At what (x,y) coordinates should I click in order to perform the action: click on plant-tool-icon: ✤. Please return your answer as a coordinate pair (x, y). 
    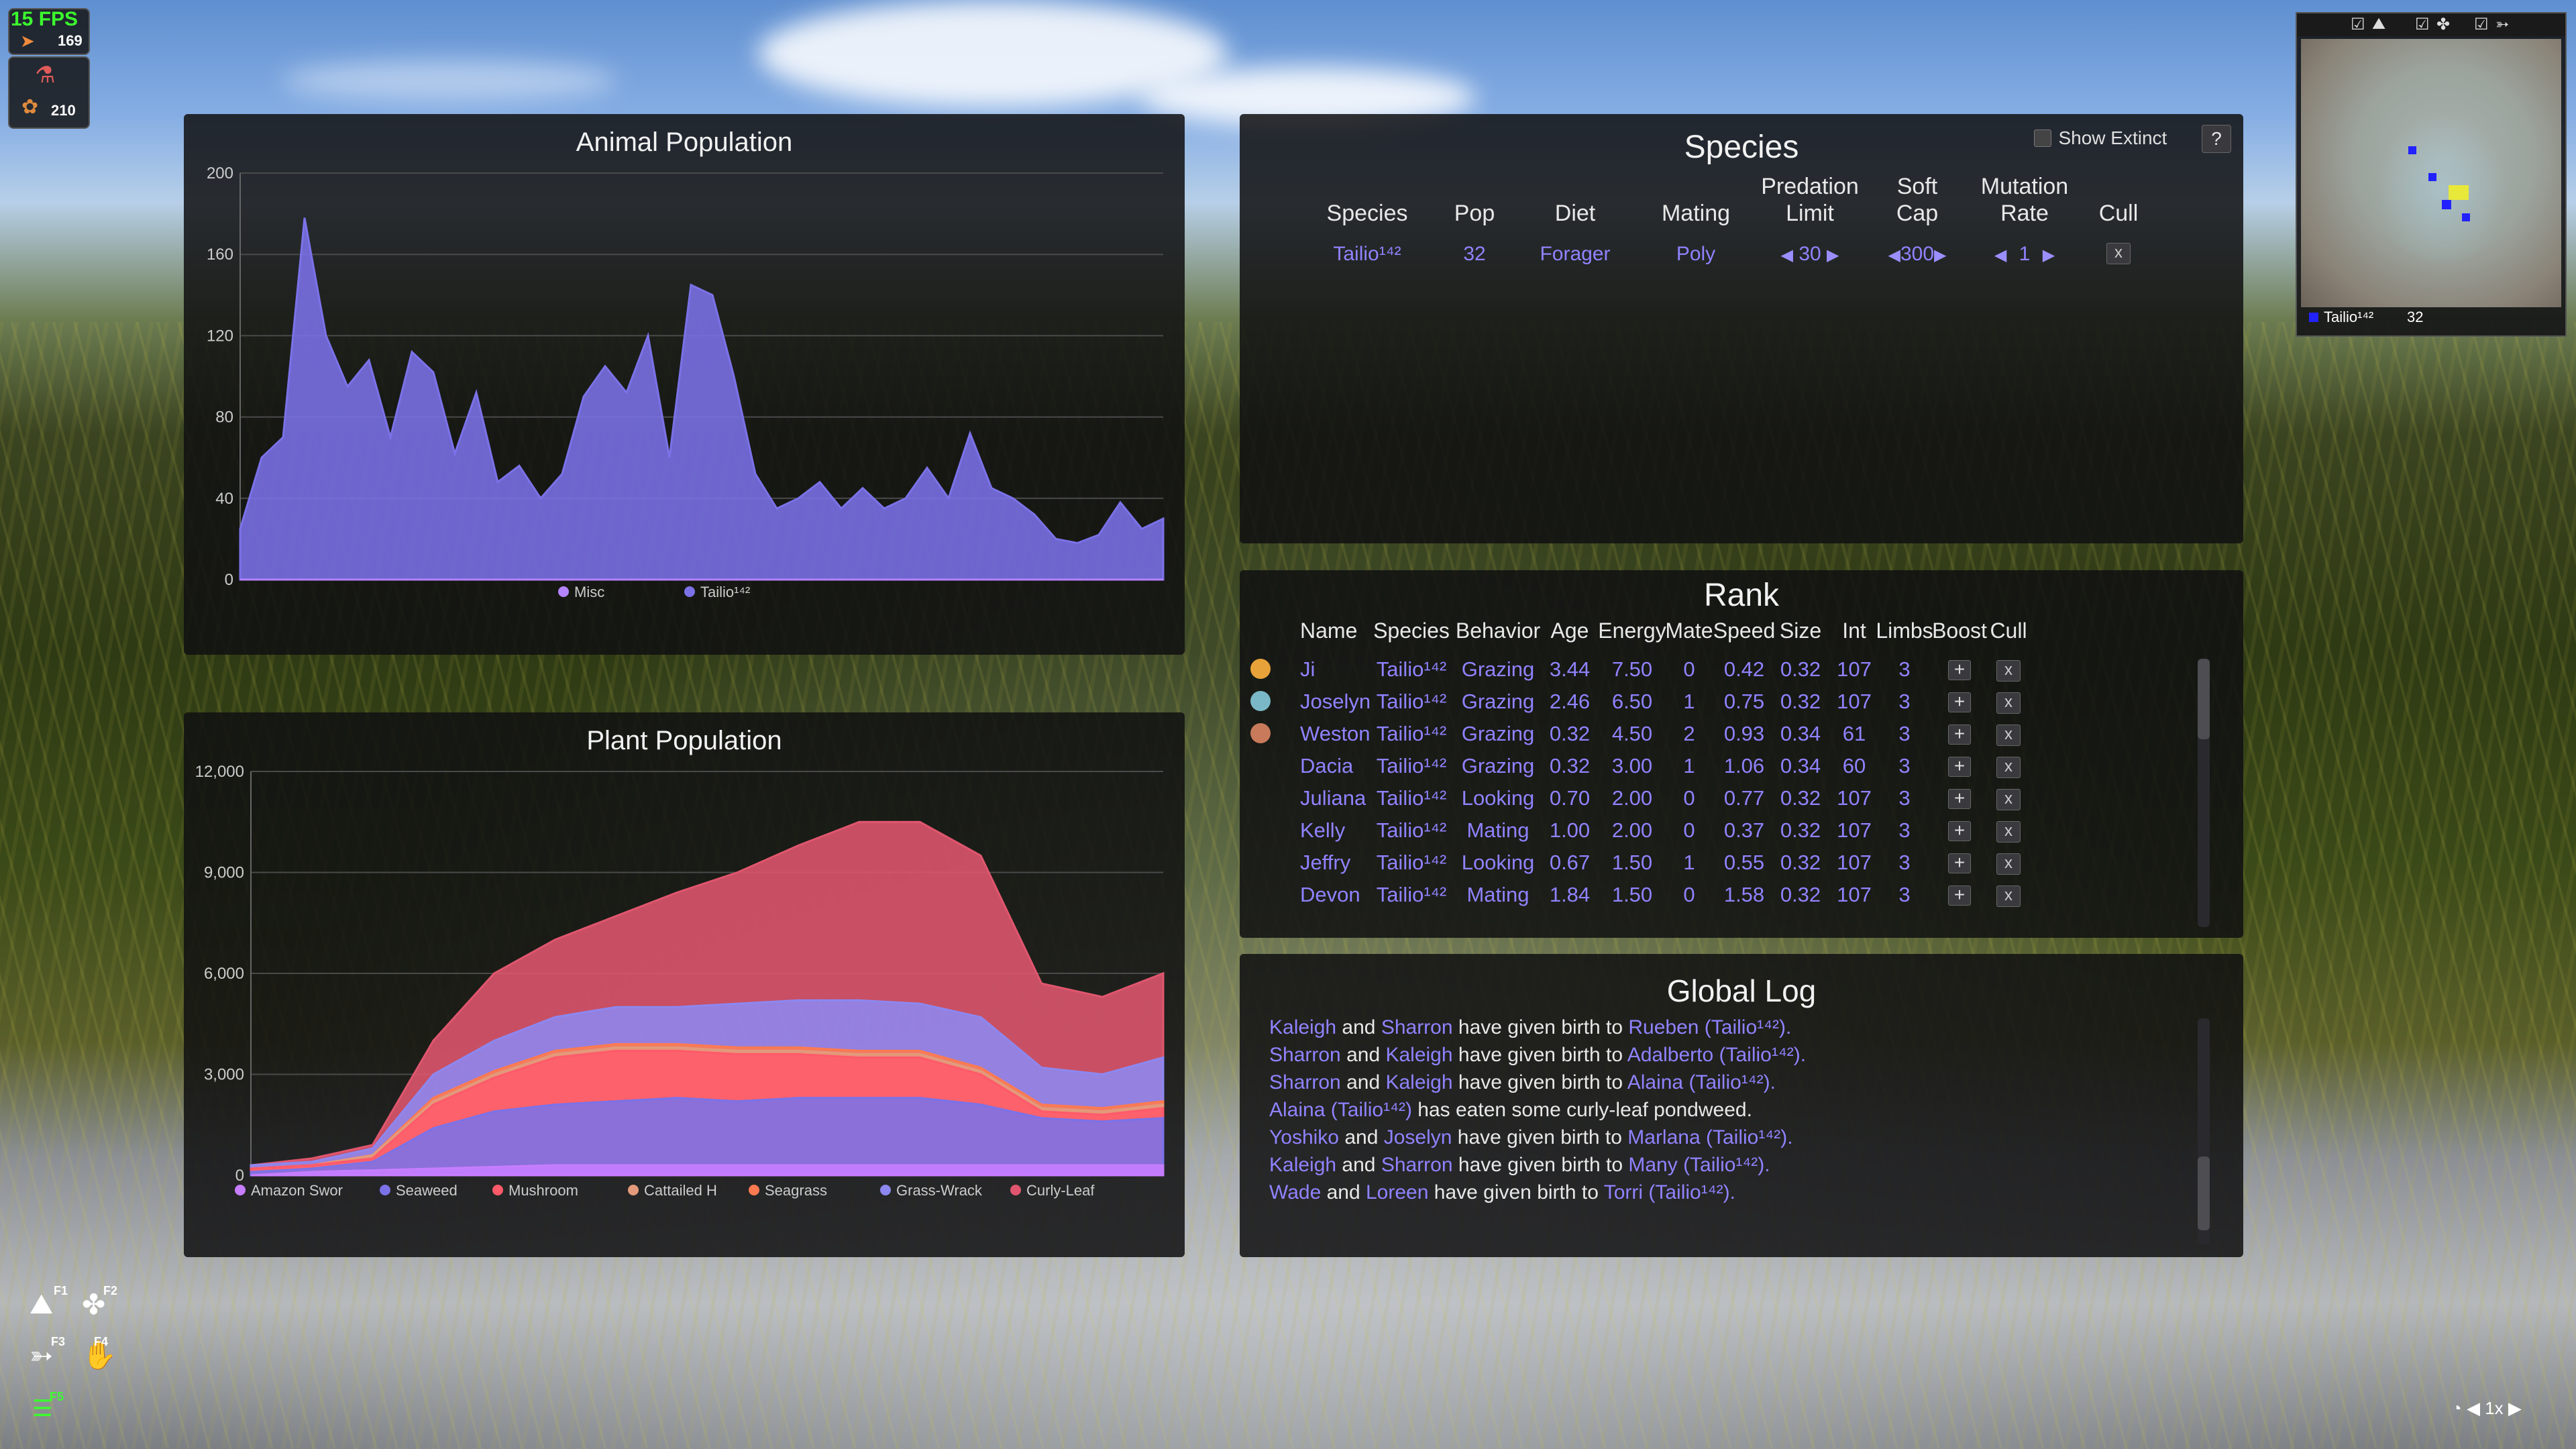
    Looking at the image, I should click on (94, 1304).